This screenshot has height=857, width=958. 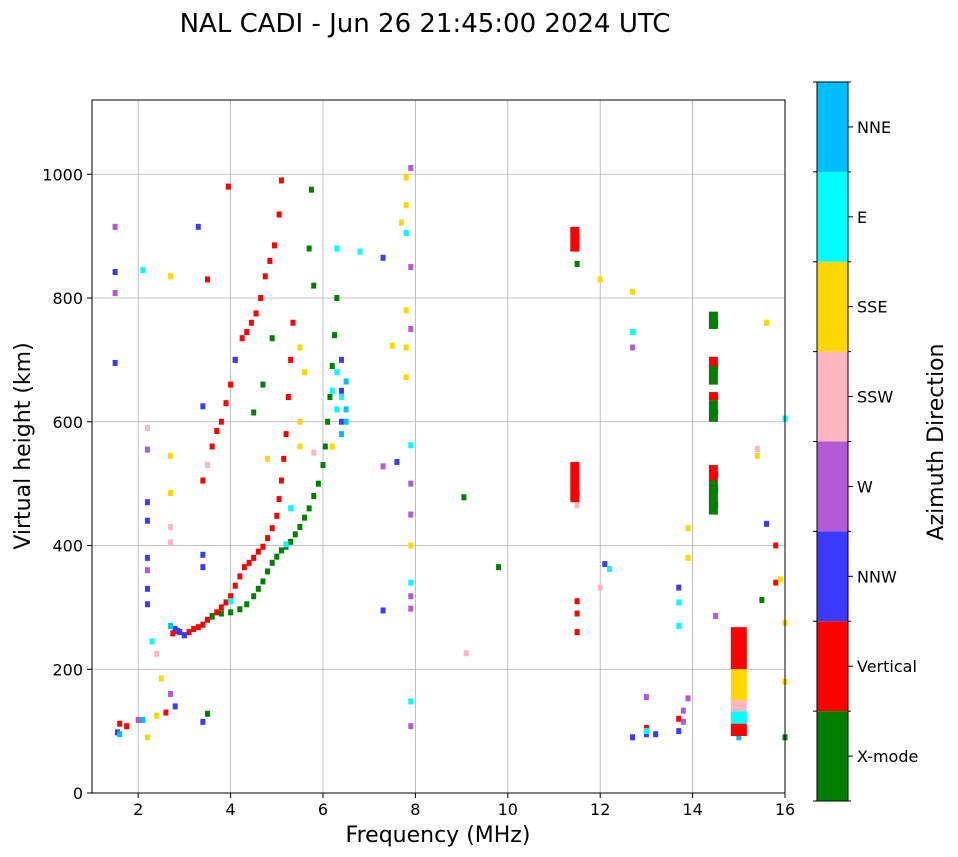 I want to click on x-tick-label: 14, so click(x=692, y=809).